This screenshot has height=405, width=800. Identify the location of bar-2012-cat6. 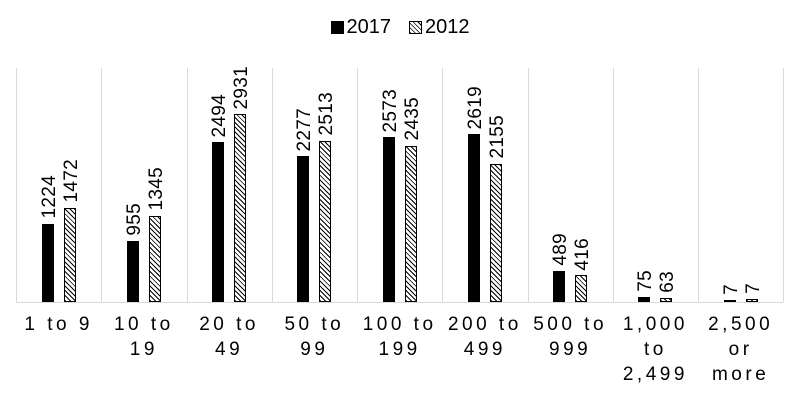
(581, 288).